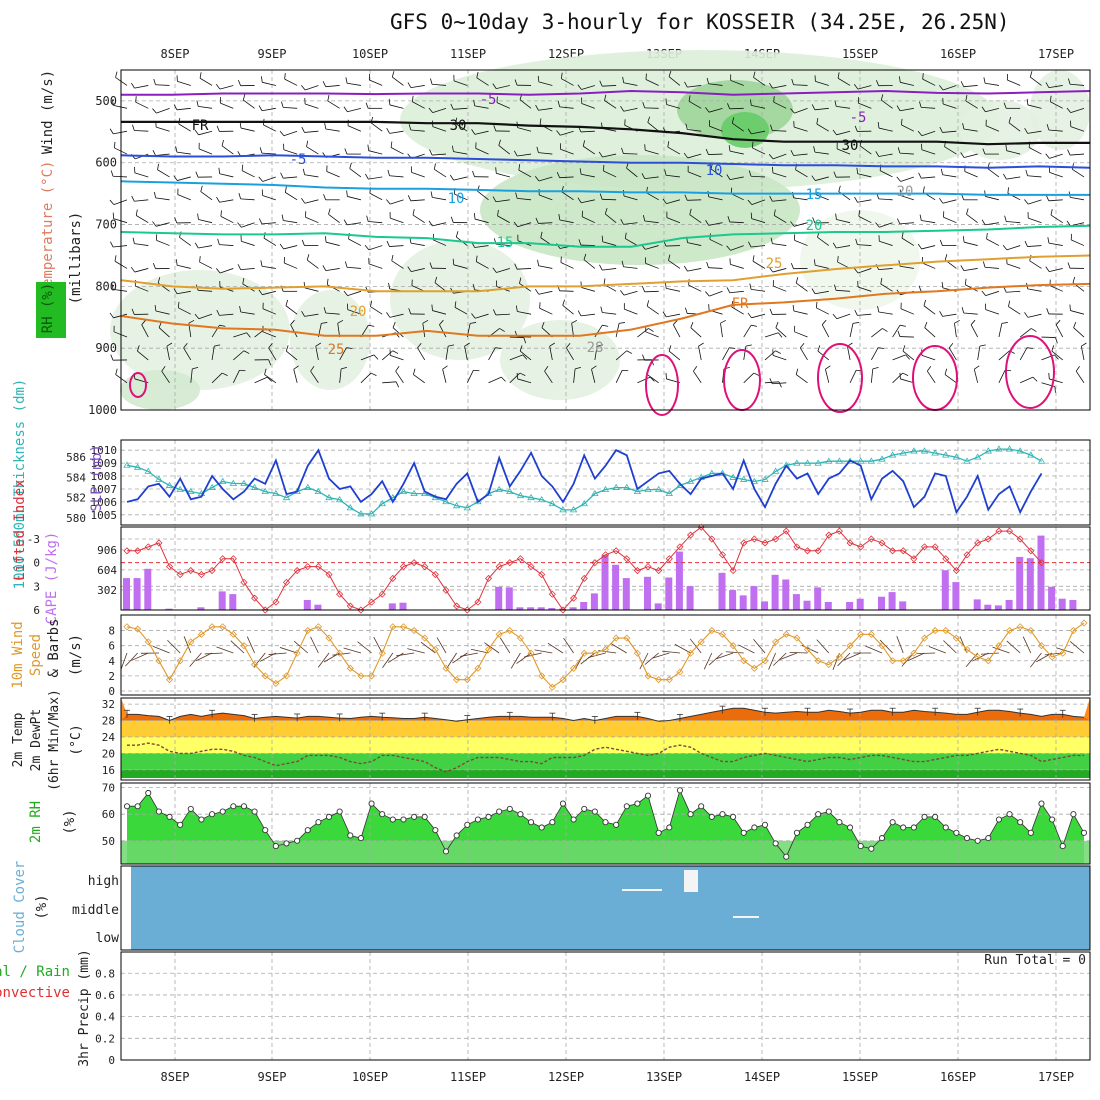 The image size is (1100, 1100). What do you see at coordinates (605, 710) in the screenshot?
I see `temp-mask` at bounding box center [605, 710].